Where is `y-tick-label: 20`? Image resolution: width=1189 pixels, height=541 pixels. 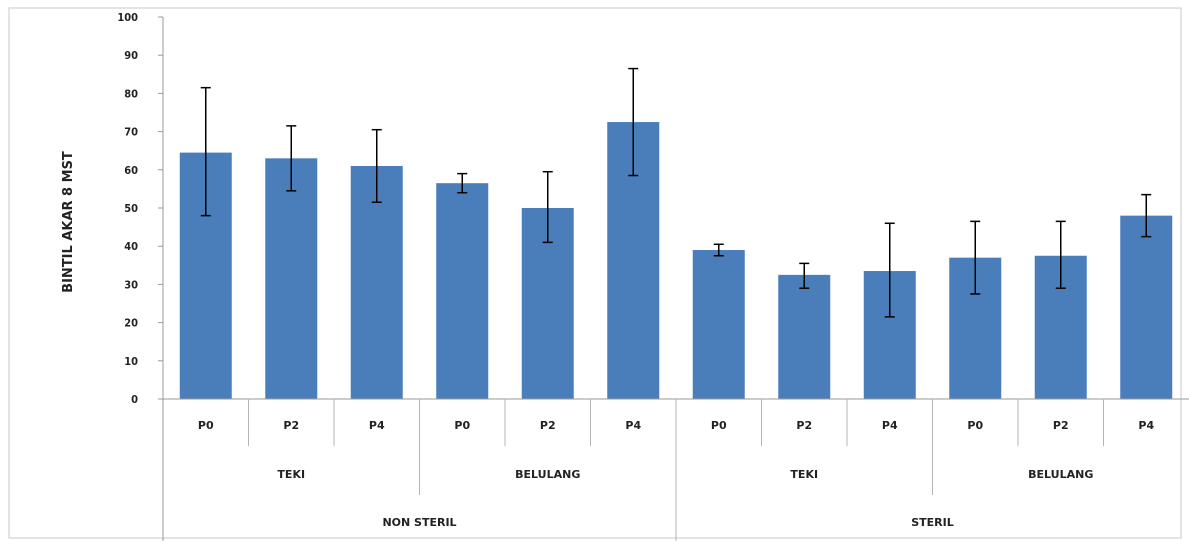
y-tick-label: 20 is located at coordinates (131, 323).